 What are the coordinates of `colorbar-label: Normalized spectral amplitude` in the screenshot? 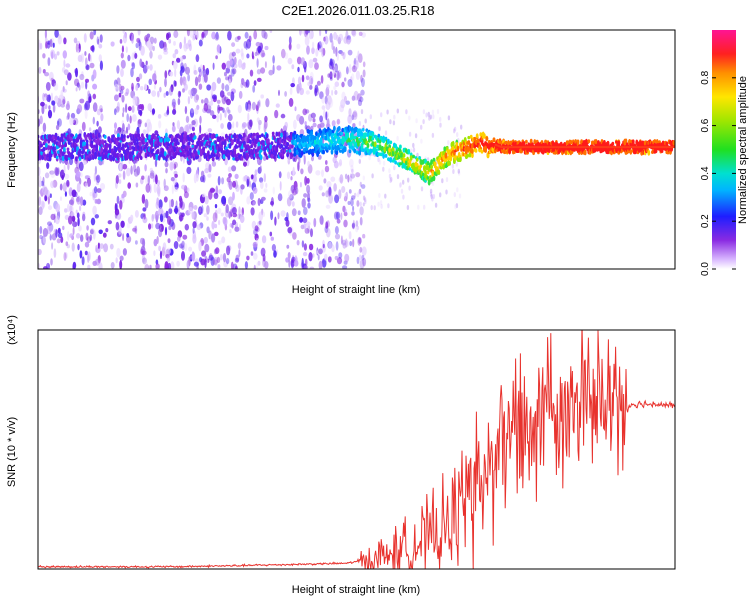 It's located at (743, 150).